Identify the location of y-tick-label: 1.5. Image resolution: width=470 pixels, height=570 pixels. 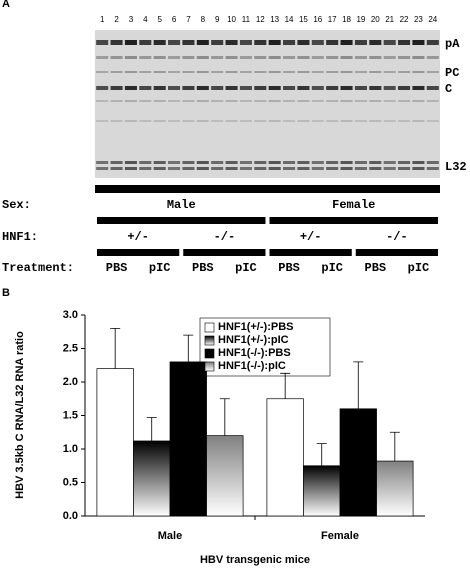
(70, 415).